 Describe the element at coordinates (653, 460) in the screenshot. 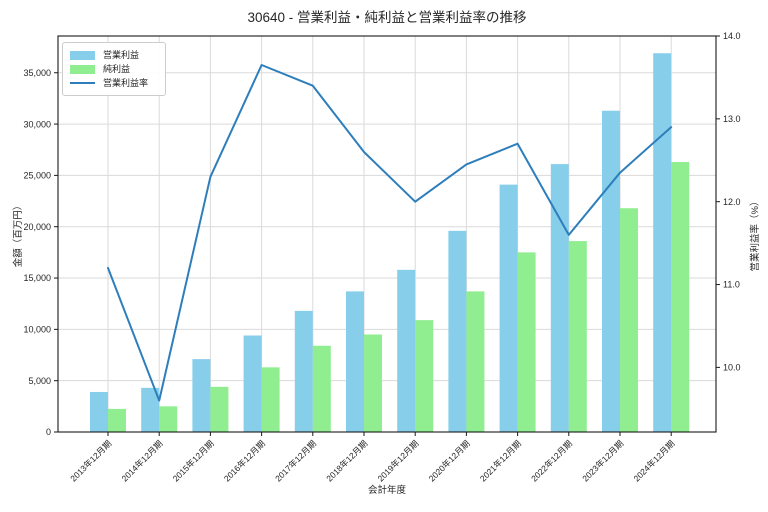

I see `svg-text: 2024年12月期` at that location.